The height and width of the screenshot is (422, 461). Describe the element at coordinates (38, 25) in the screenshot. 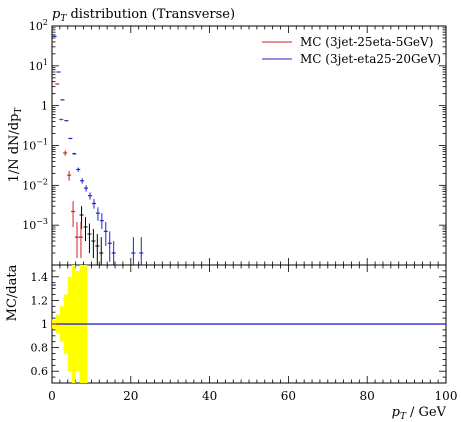

I see `y-tick-label: 10²` at that location.